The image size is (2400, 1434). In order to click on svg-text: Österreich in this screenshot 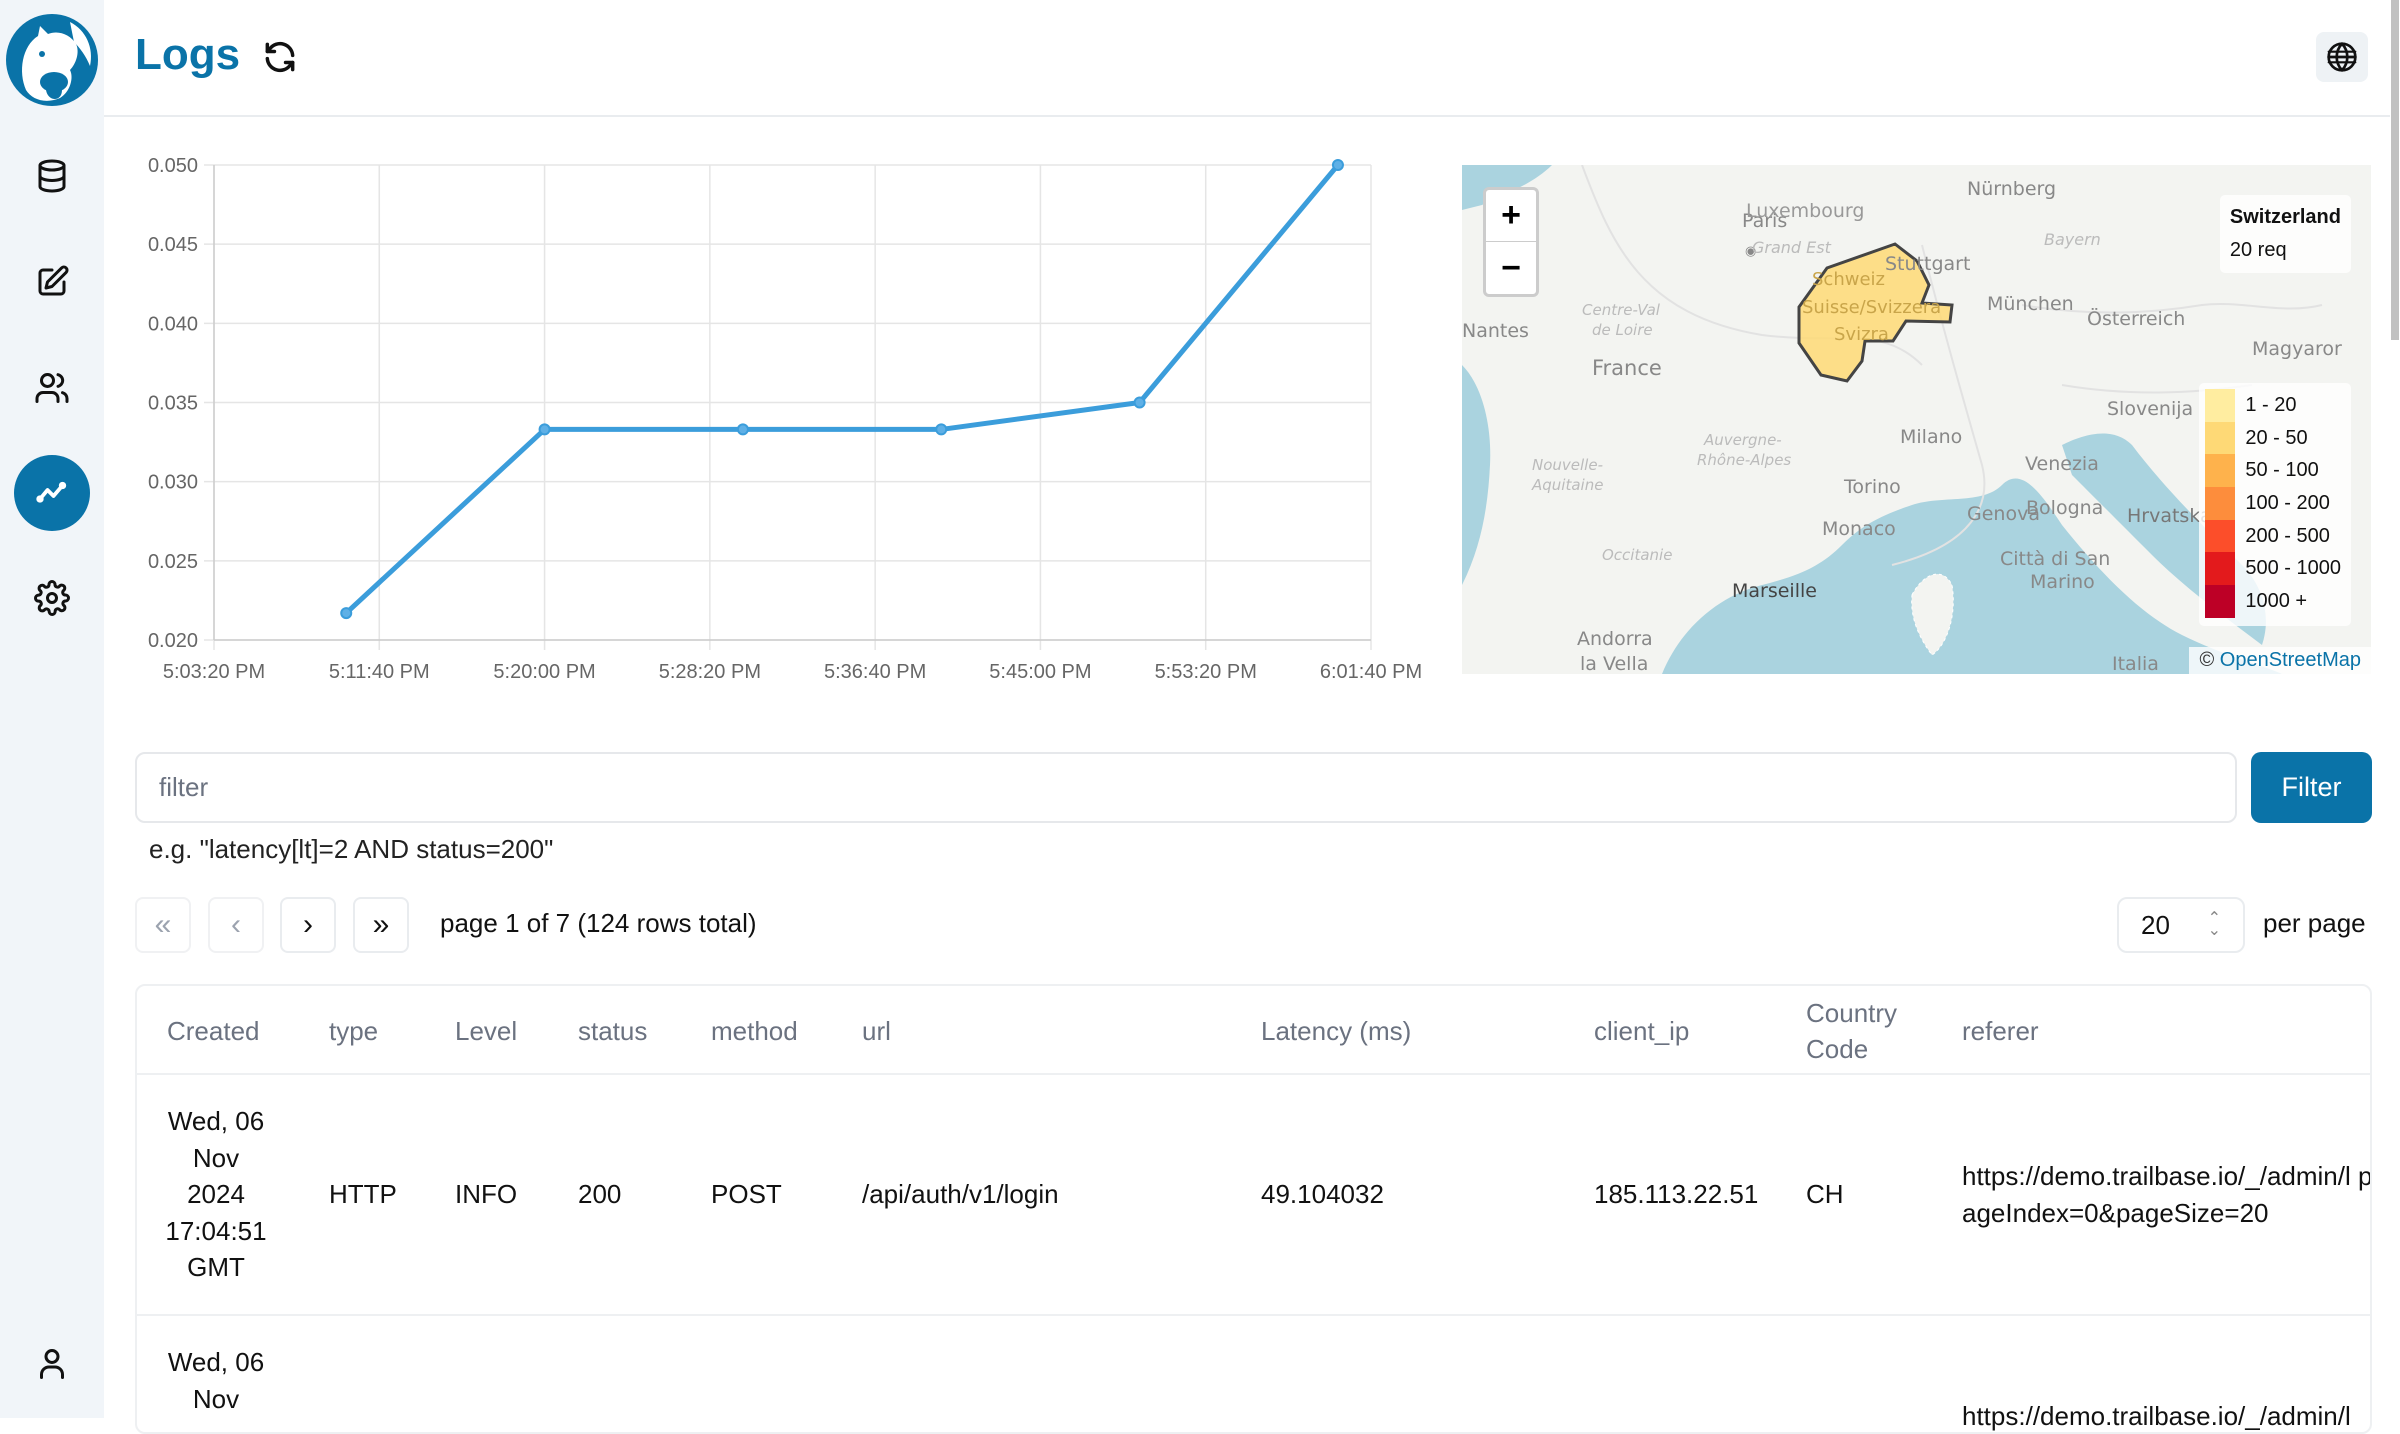, I will do `click(2136, 318)`.